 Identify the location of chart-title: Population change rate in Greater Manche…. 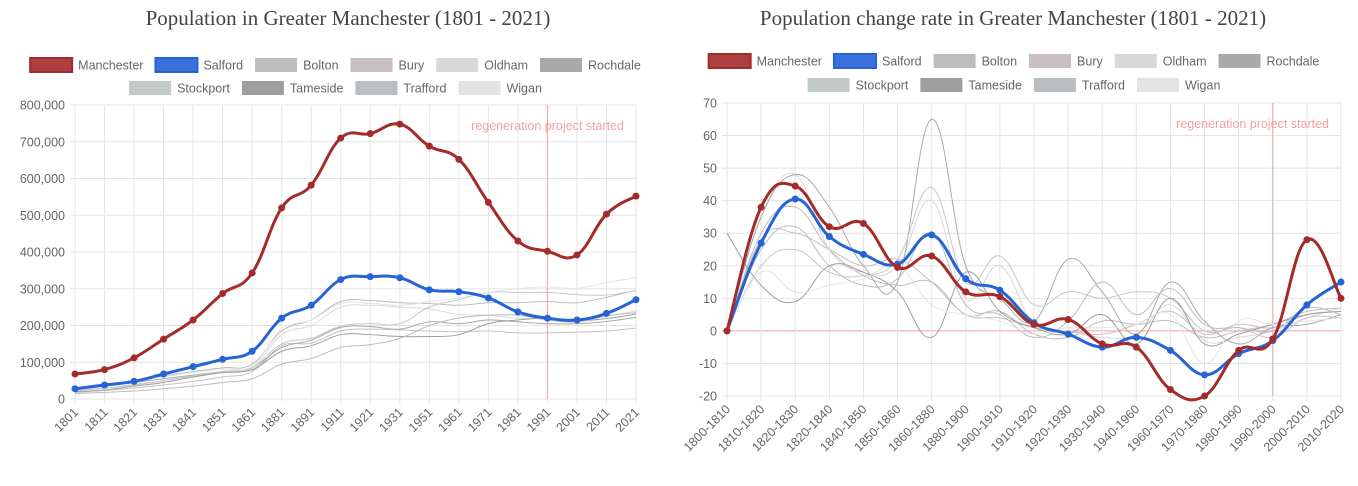
(1013, 18).